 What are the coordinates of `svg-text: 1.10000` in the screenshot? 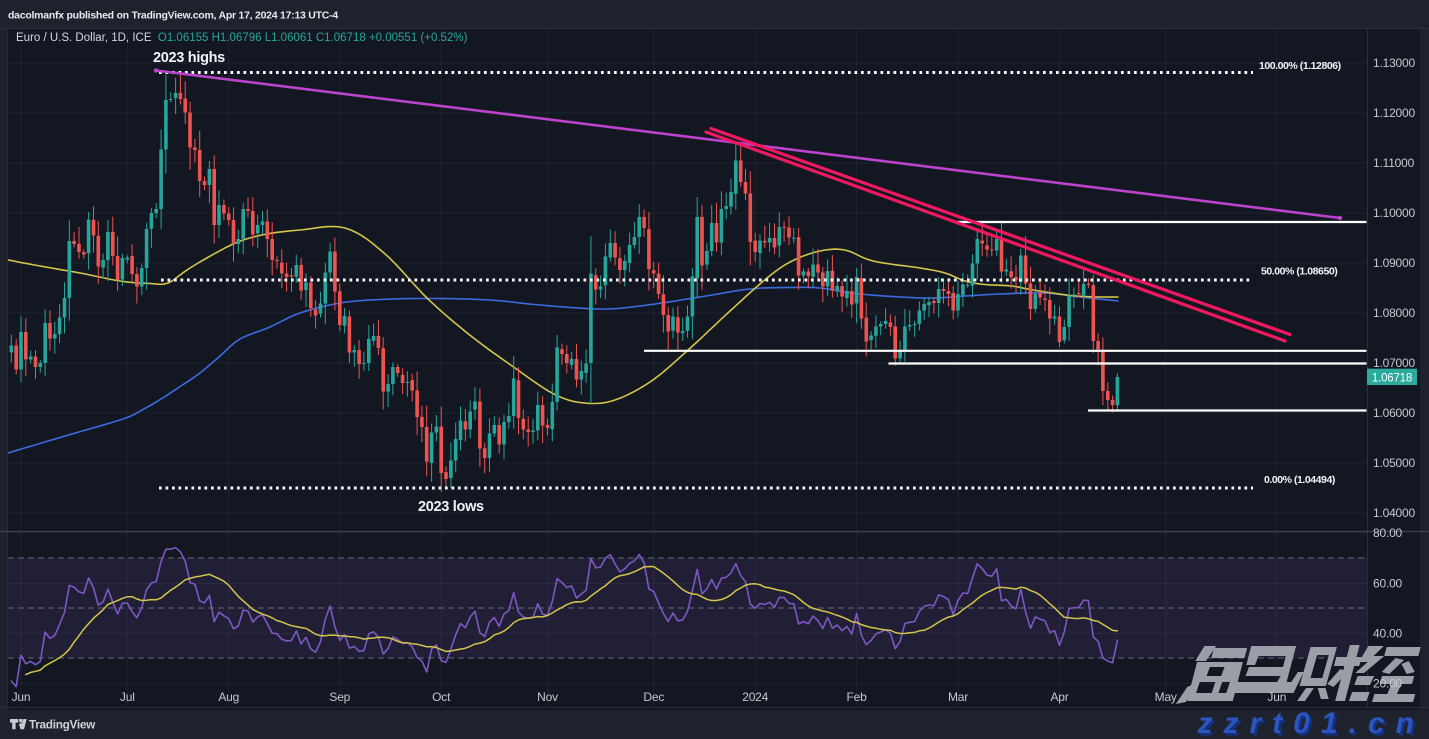 It's located at (1394, 213).